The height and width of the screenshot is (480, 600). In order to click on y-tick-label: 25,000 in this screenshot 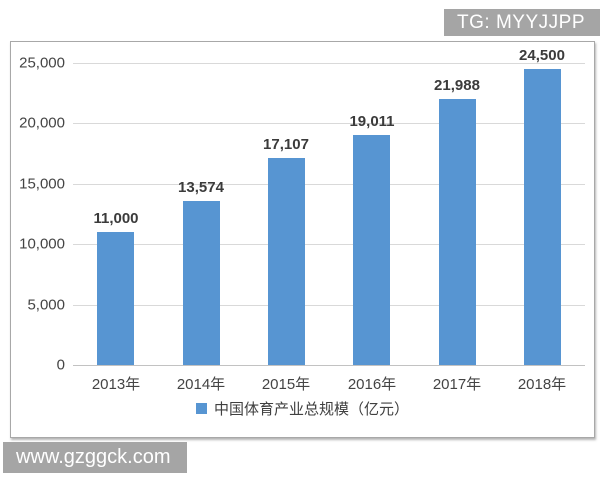, I will do `click(42, 63)`.